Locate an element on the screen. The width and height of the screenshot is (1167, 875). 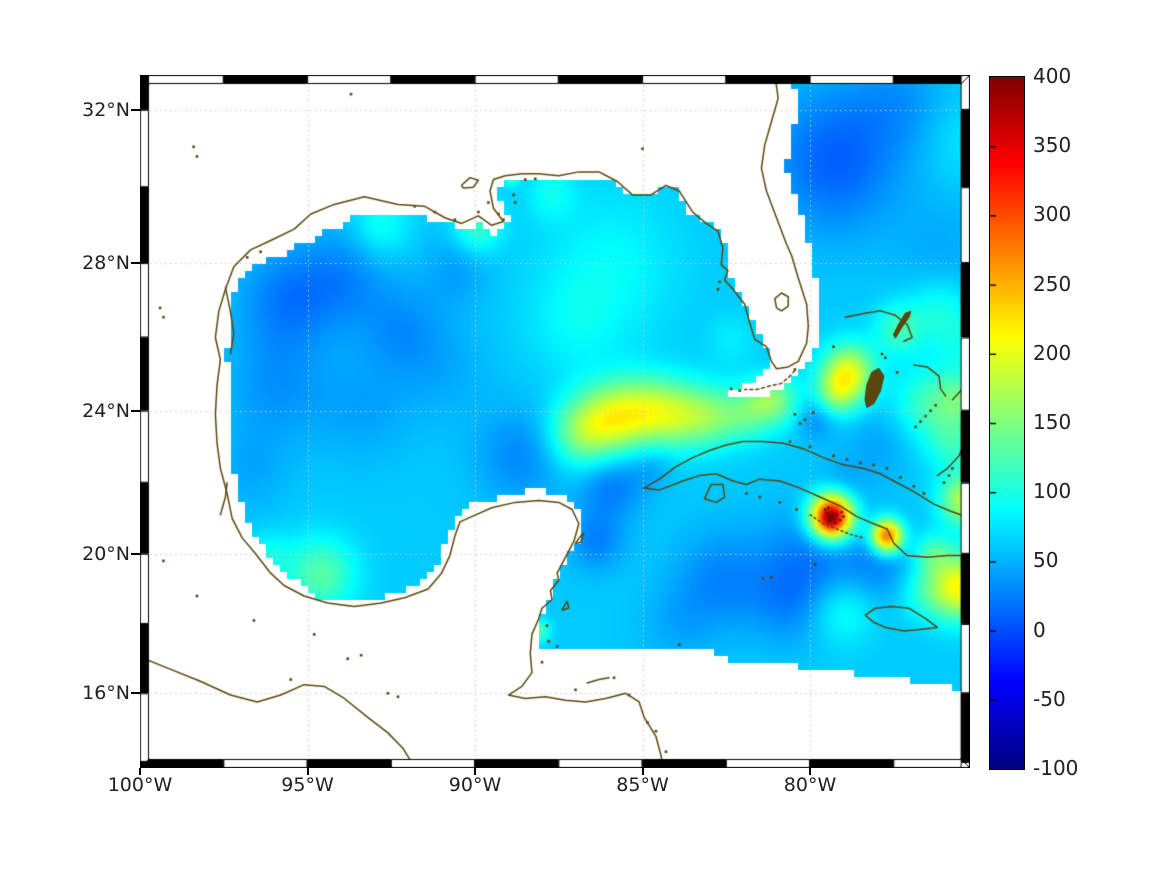
lon-tick-label: 95°W is located at coordinates (307, 785).